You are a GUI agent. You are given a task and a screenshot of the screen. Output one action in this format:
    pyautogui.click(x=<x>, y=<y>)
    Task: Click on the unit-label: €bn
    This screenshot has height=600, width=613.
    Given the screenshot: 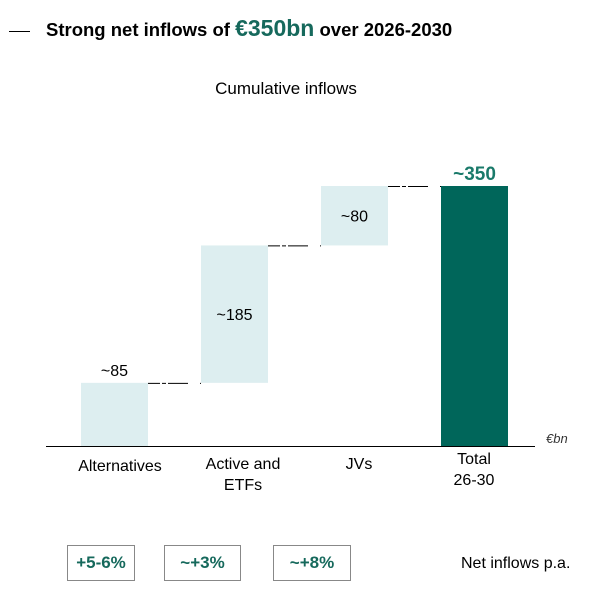 What is the action you would take?
    pyautogui.click(x=557, y=438)
    